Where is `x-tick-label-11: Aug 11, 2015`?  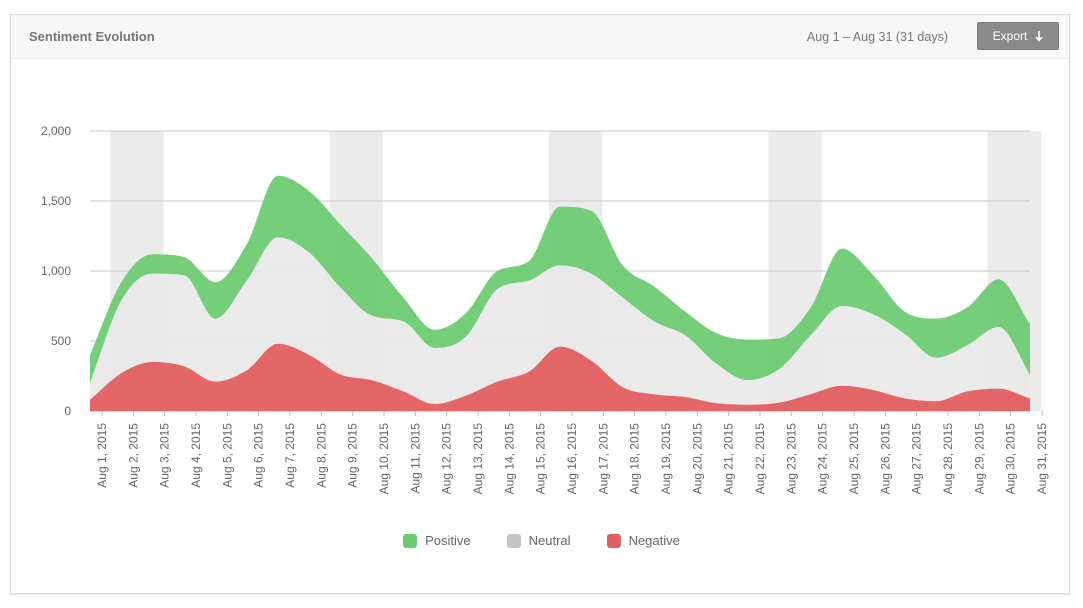 x-tick-label-11: Aug 11, 2015 is located at coordinates (415, 458).